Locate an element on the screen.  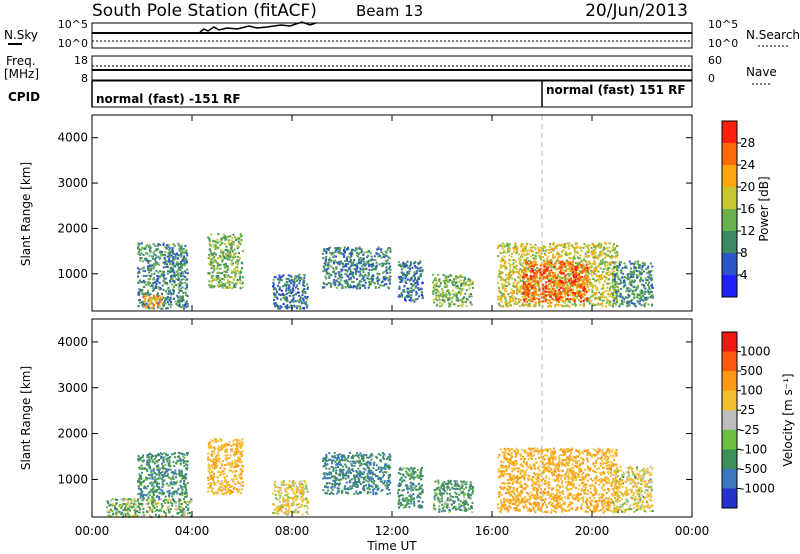
colorbar-swatch is located at coordinates (729, 154).